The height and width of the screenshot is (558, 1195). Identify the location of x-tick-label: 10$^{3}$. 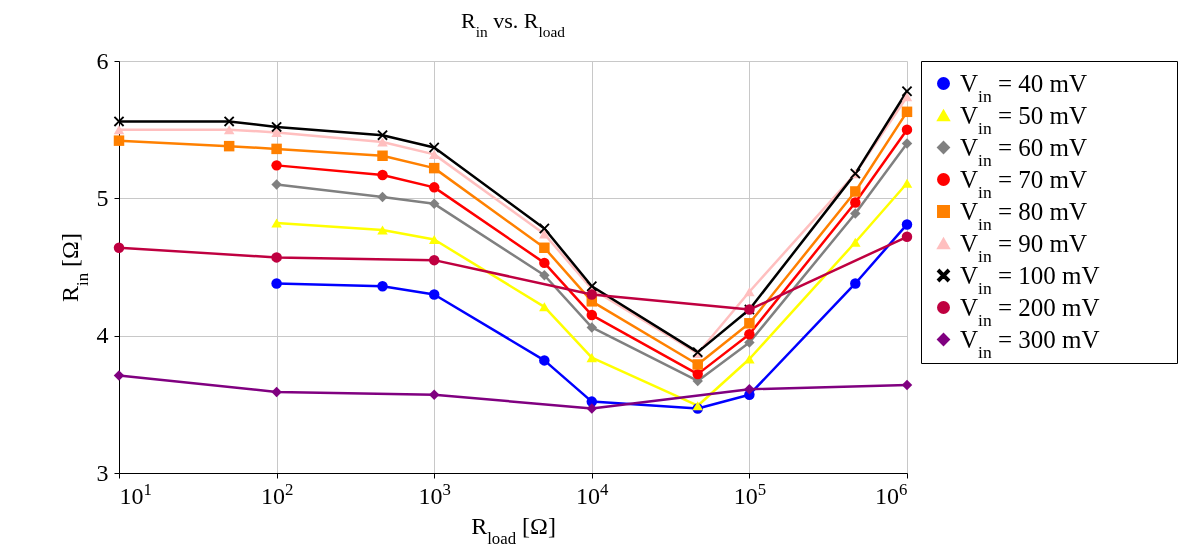
(434, 494).